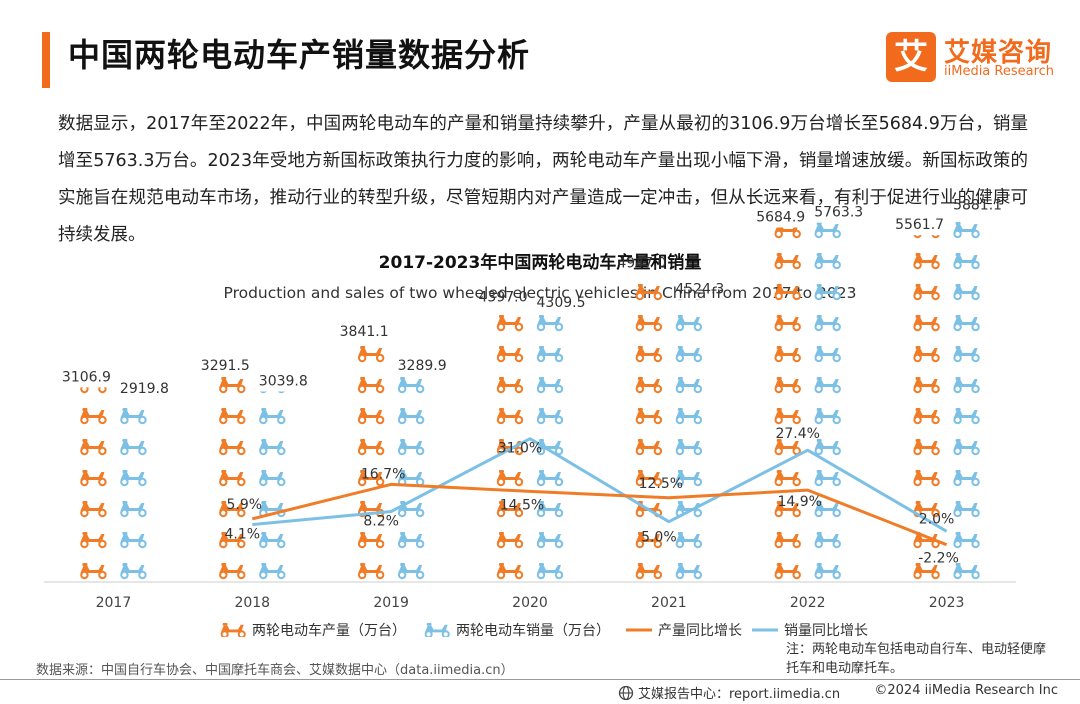 This screenshot has height=704, width=1080. I want to click on chart-title: 2017-2023年中国两轮电动车产量和销量, so click(540, 263).